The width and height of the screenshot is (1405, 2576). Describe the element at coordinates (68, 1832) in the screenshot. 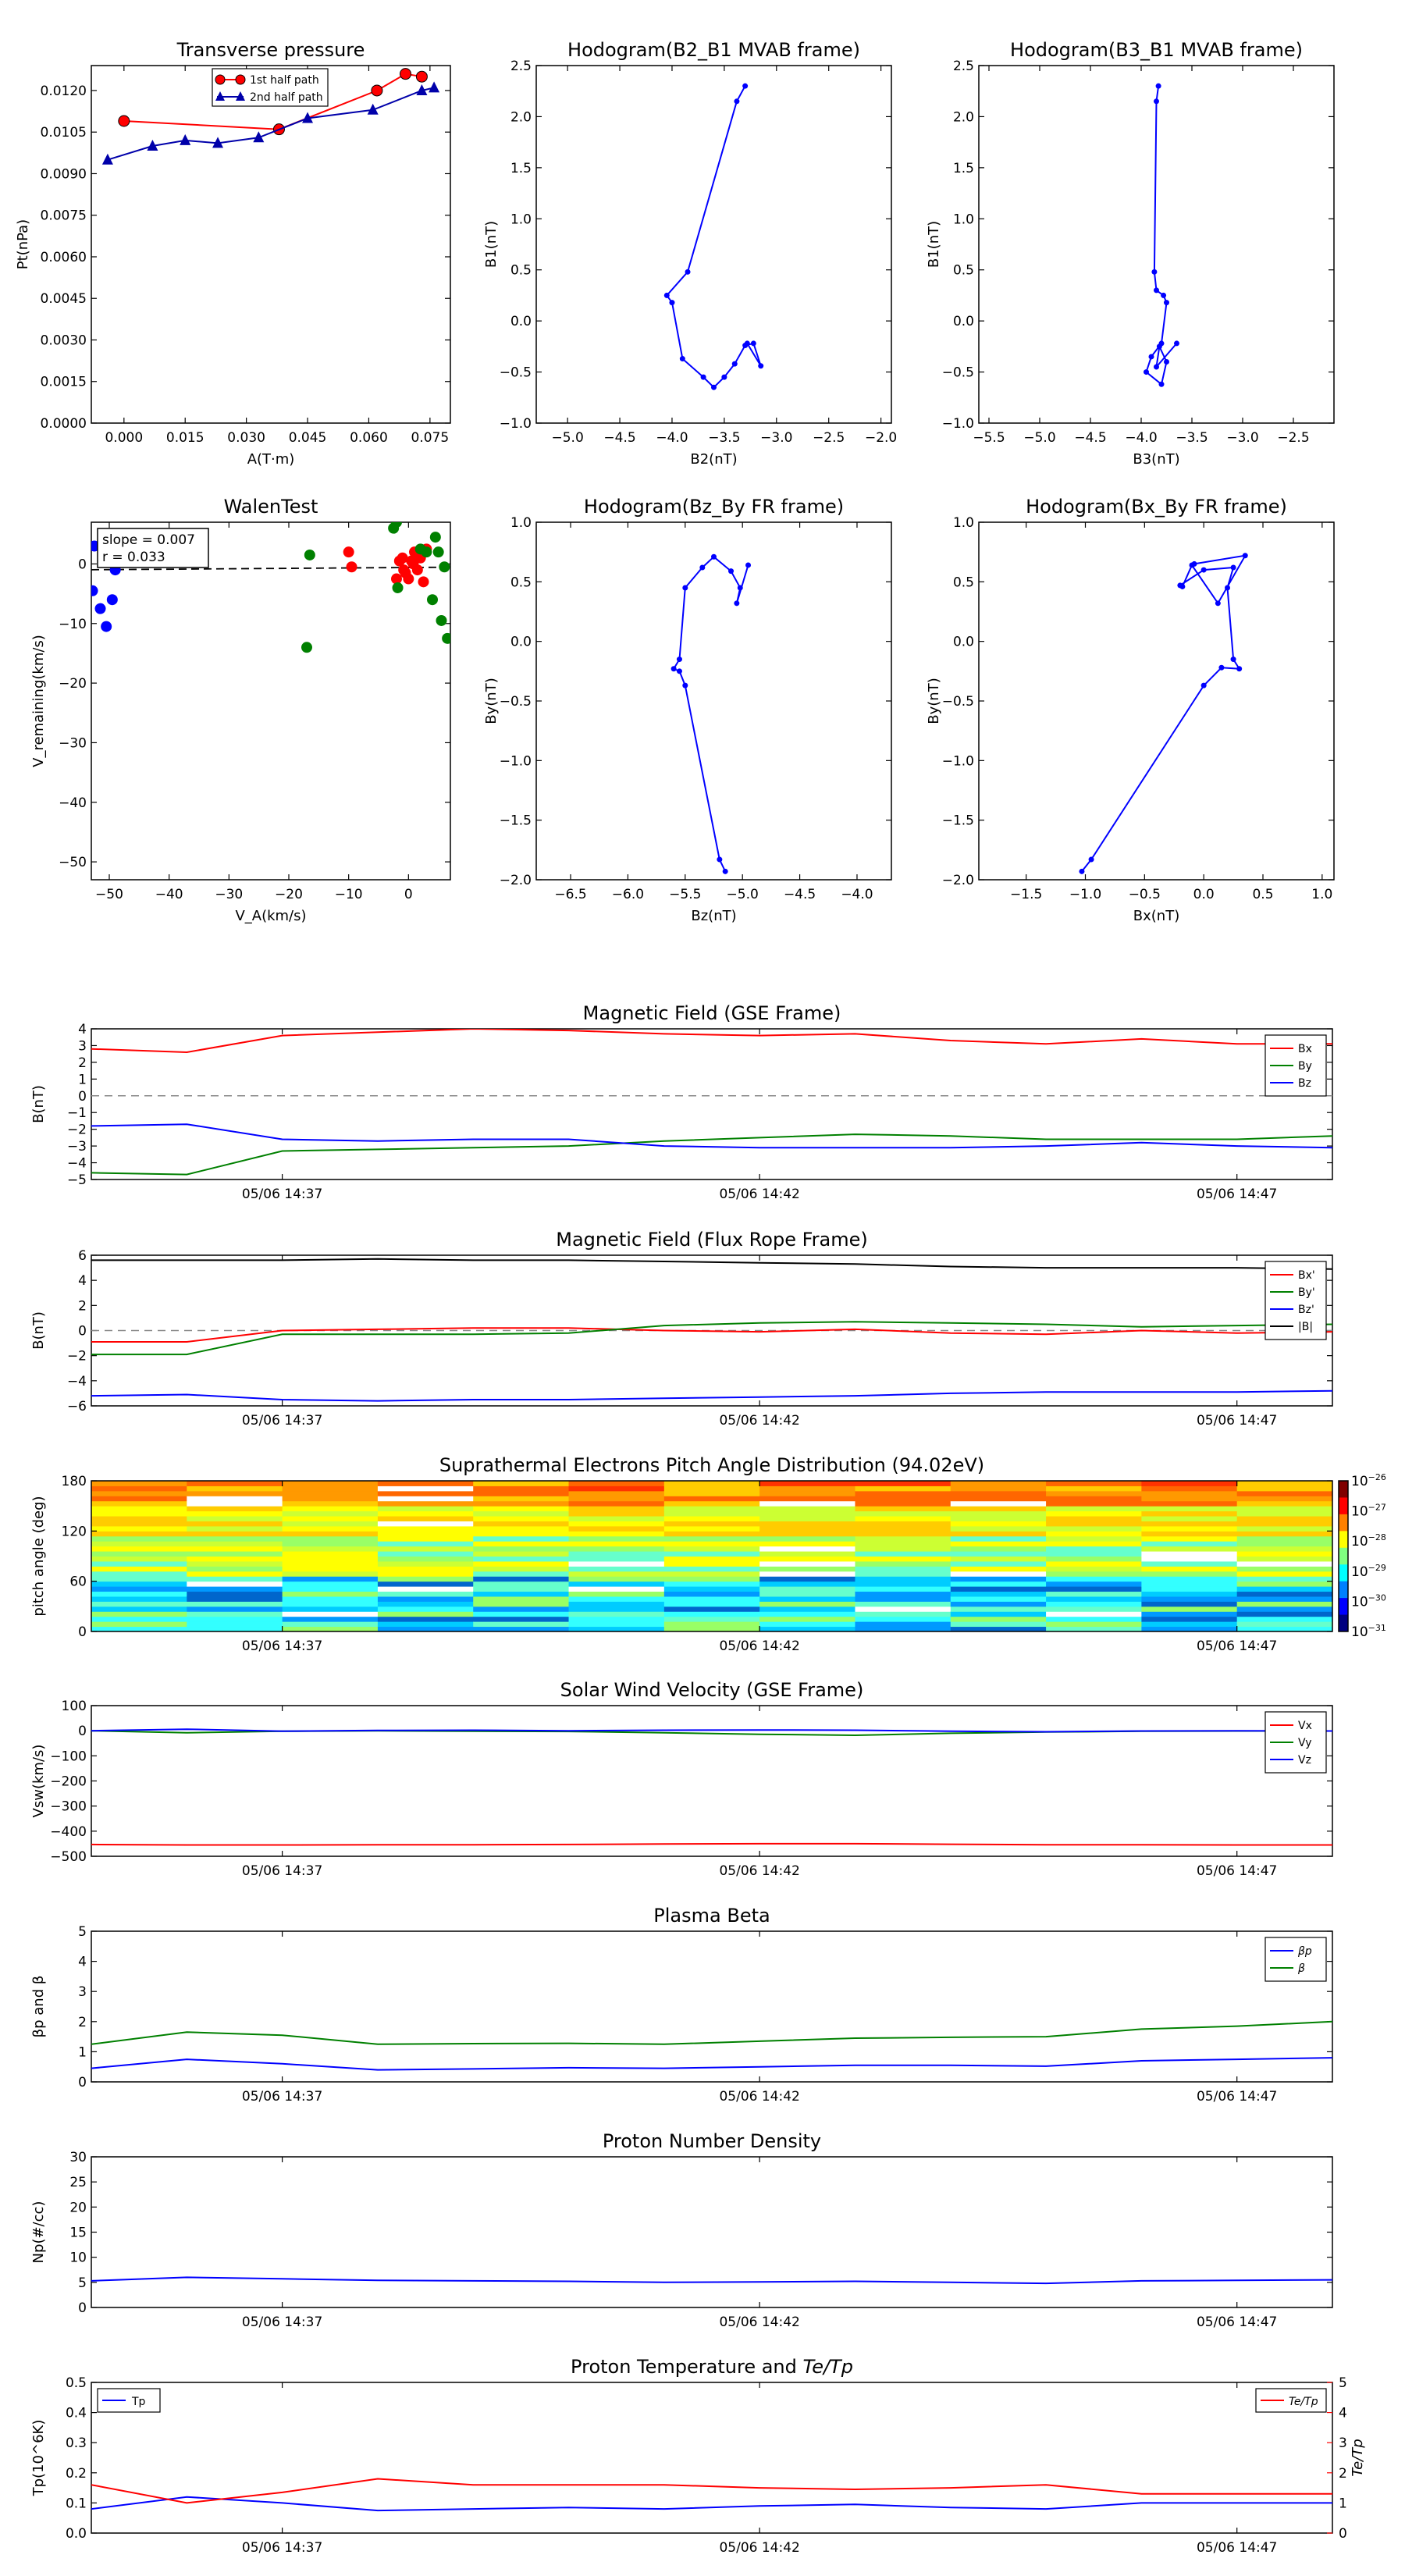

I see `y-tick-label: −400` at that location.